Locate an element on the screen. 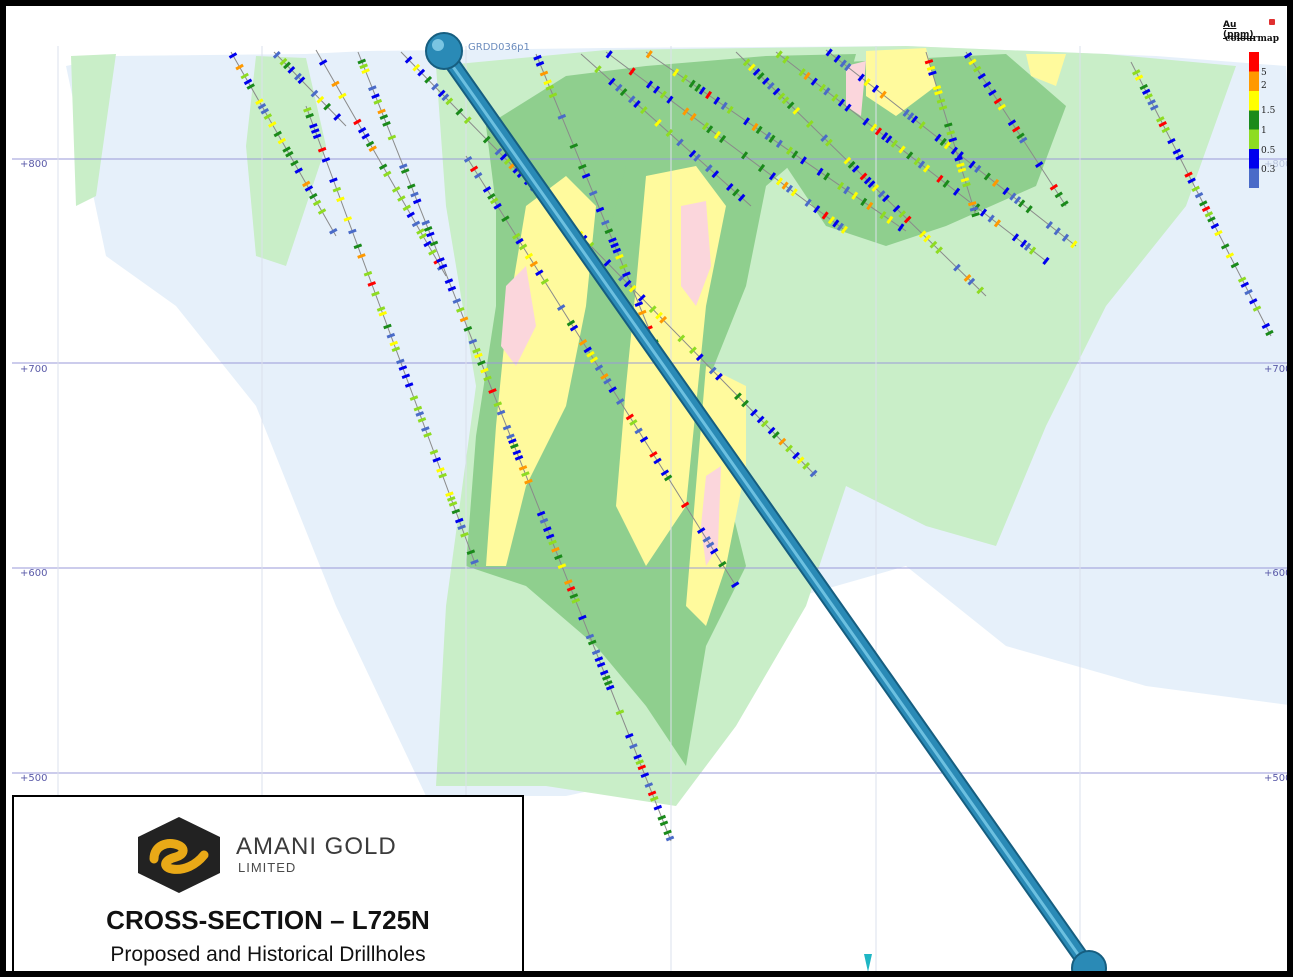 This screenshot has width=1293, height=977. legend-close-icon is located at coordinates (1272, 22).